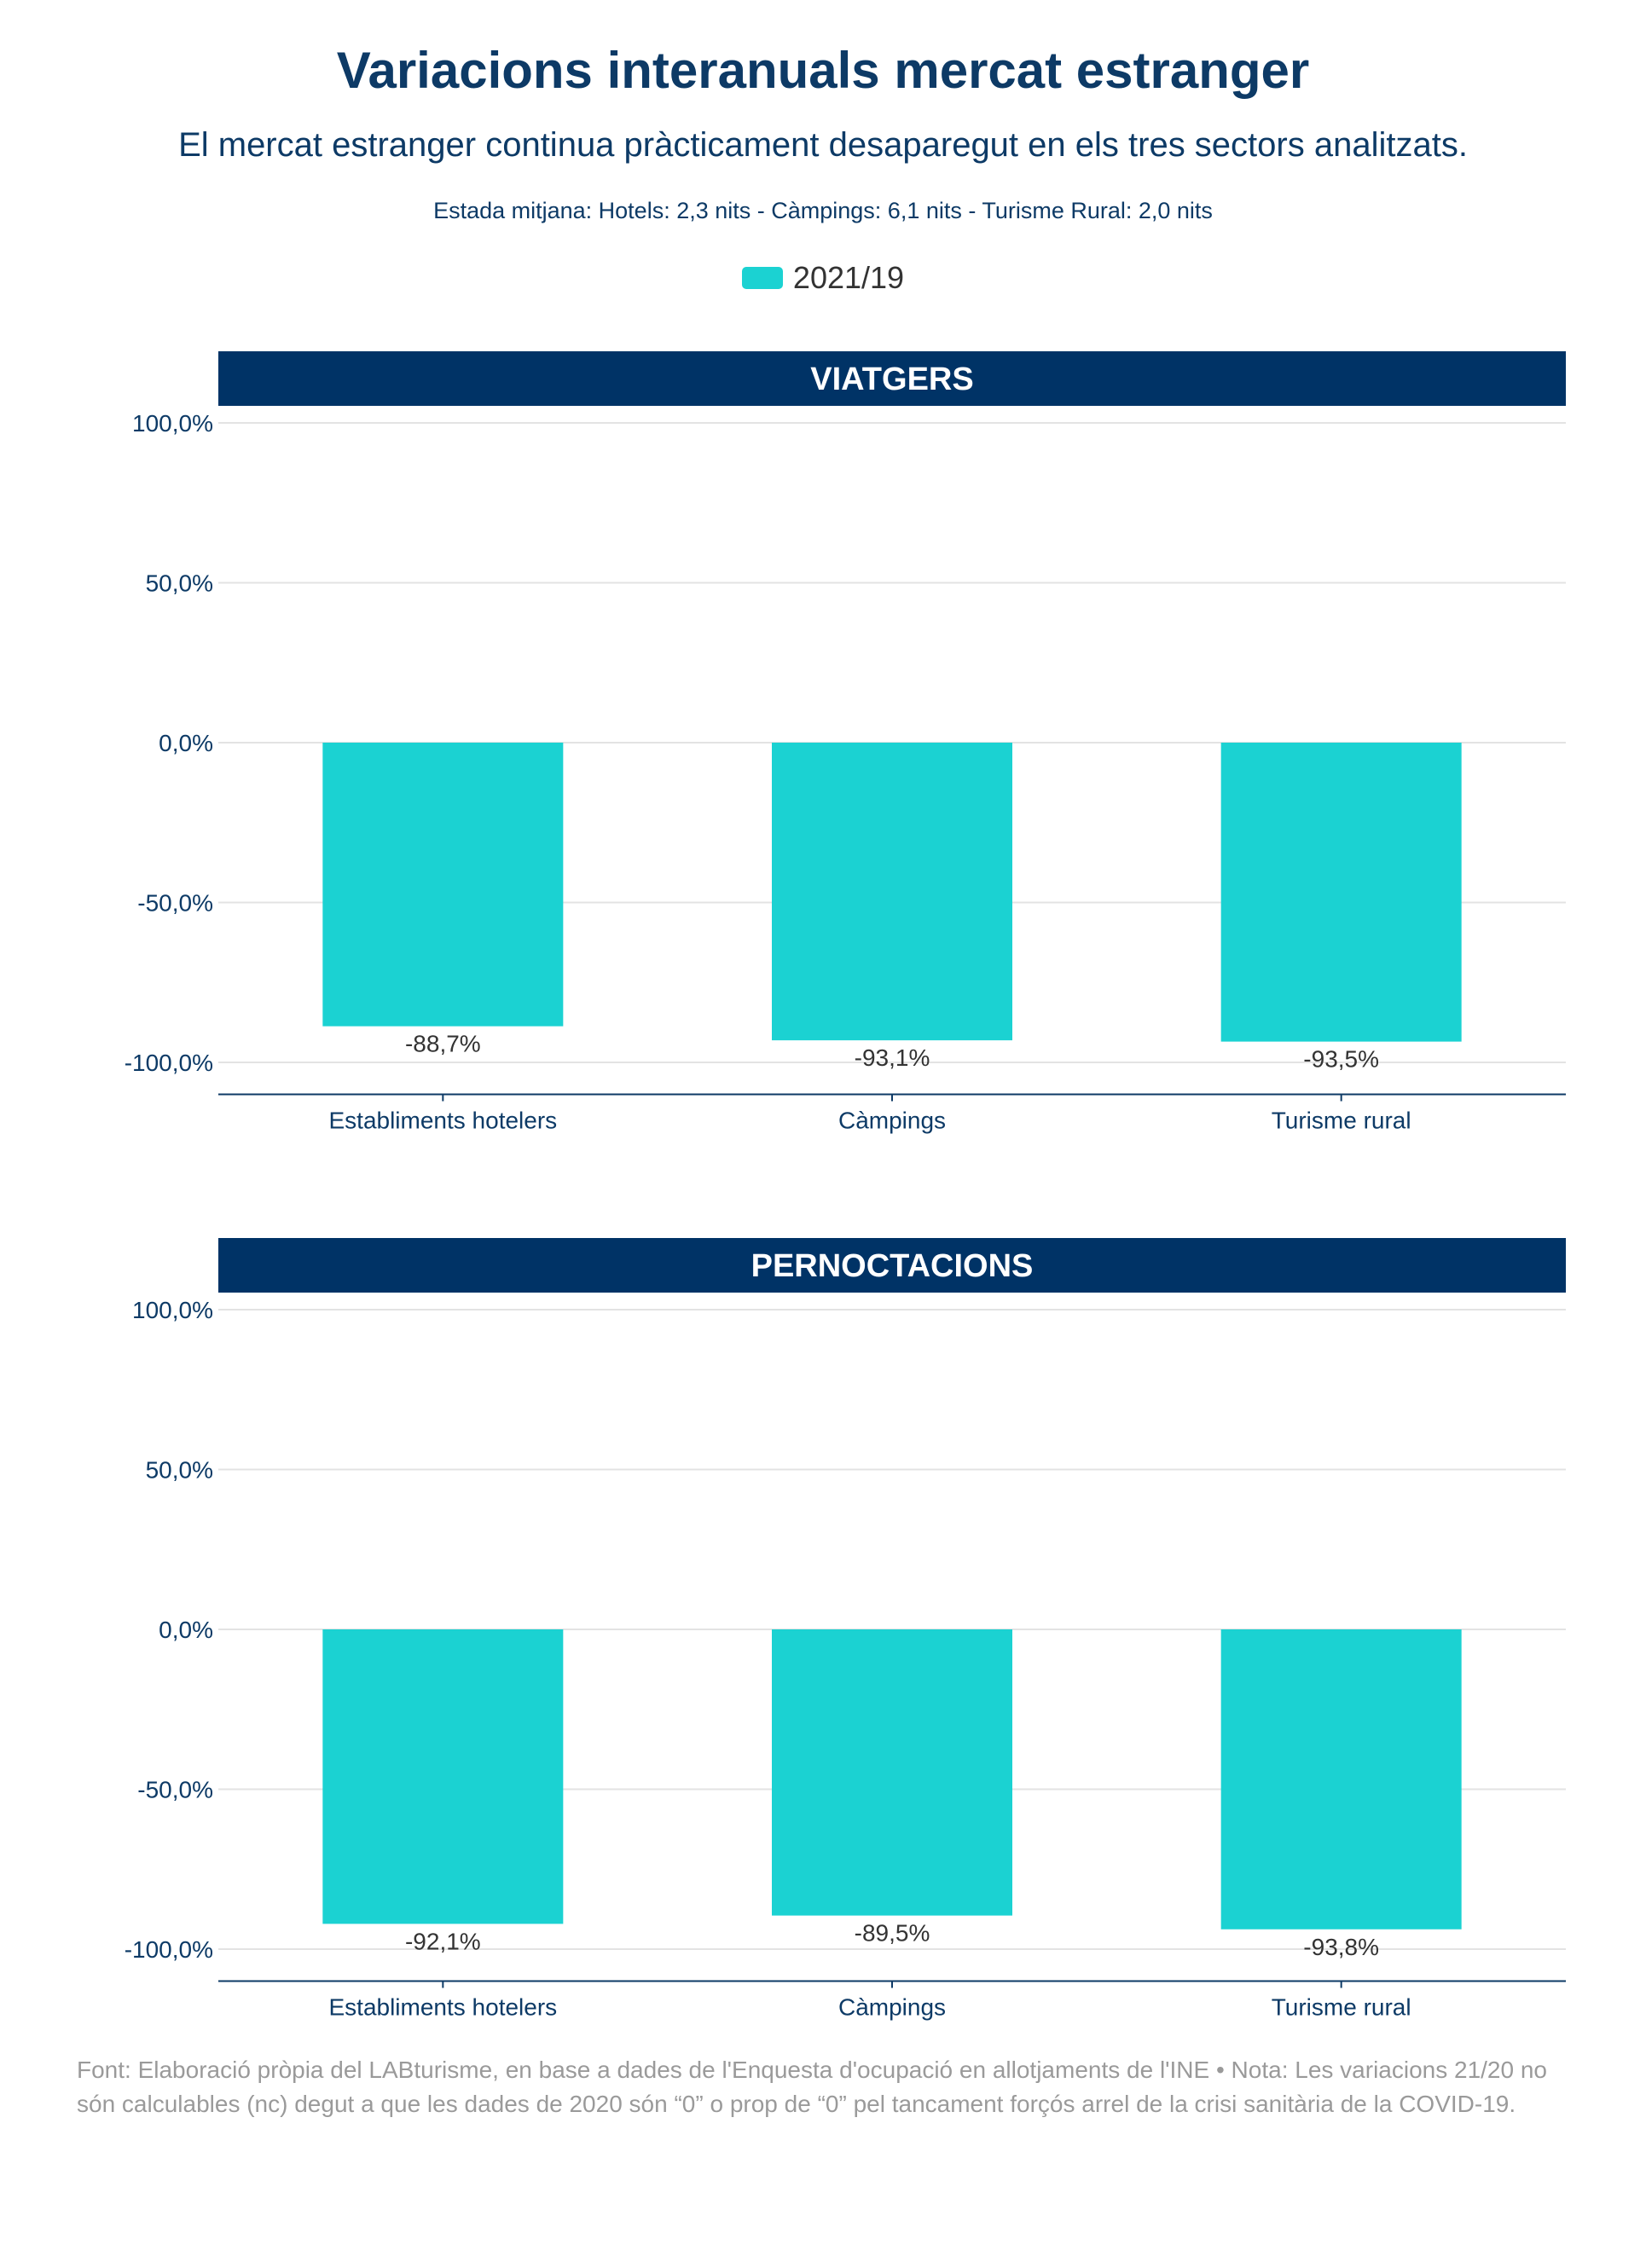 The image size is (1646, 2268). What do you see at coordinates (443, 1941) in the screenshot?
I see `data-label: -92,1%` at bounding box center [443, 1941].